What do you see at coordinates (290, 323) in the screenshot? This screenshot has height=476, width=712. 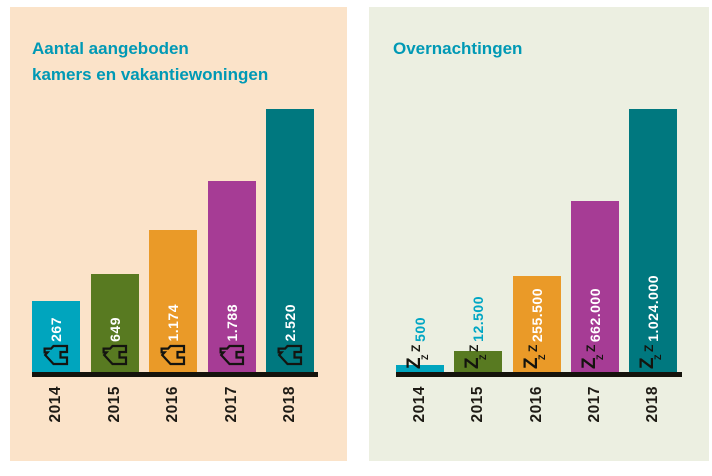 I see `bar-value-label: 2.520` at bounding box center [290, 323].